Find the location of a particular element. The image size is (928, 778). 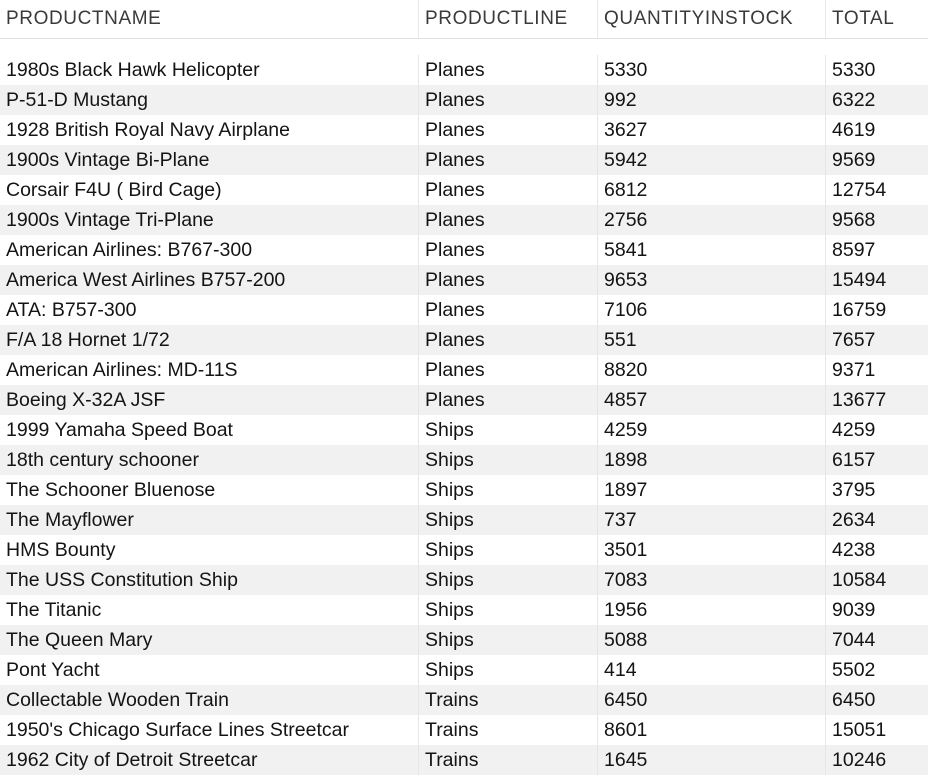

cell-total: 10584 is located at coordinates (859, 580).